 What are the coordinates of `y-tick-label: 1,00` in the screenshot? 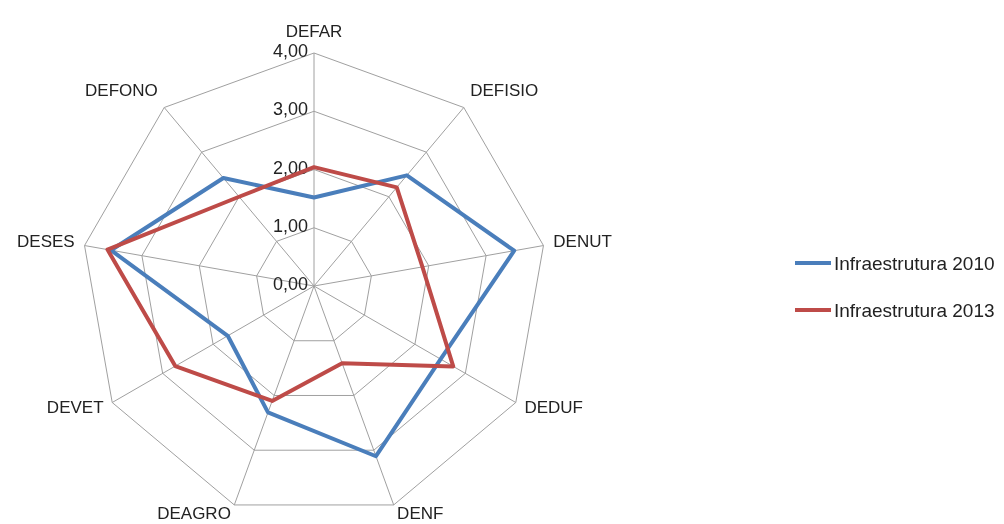 It's located at (290, 225).